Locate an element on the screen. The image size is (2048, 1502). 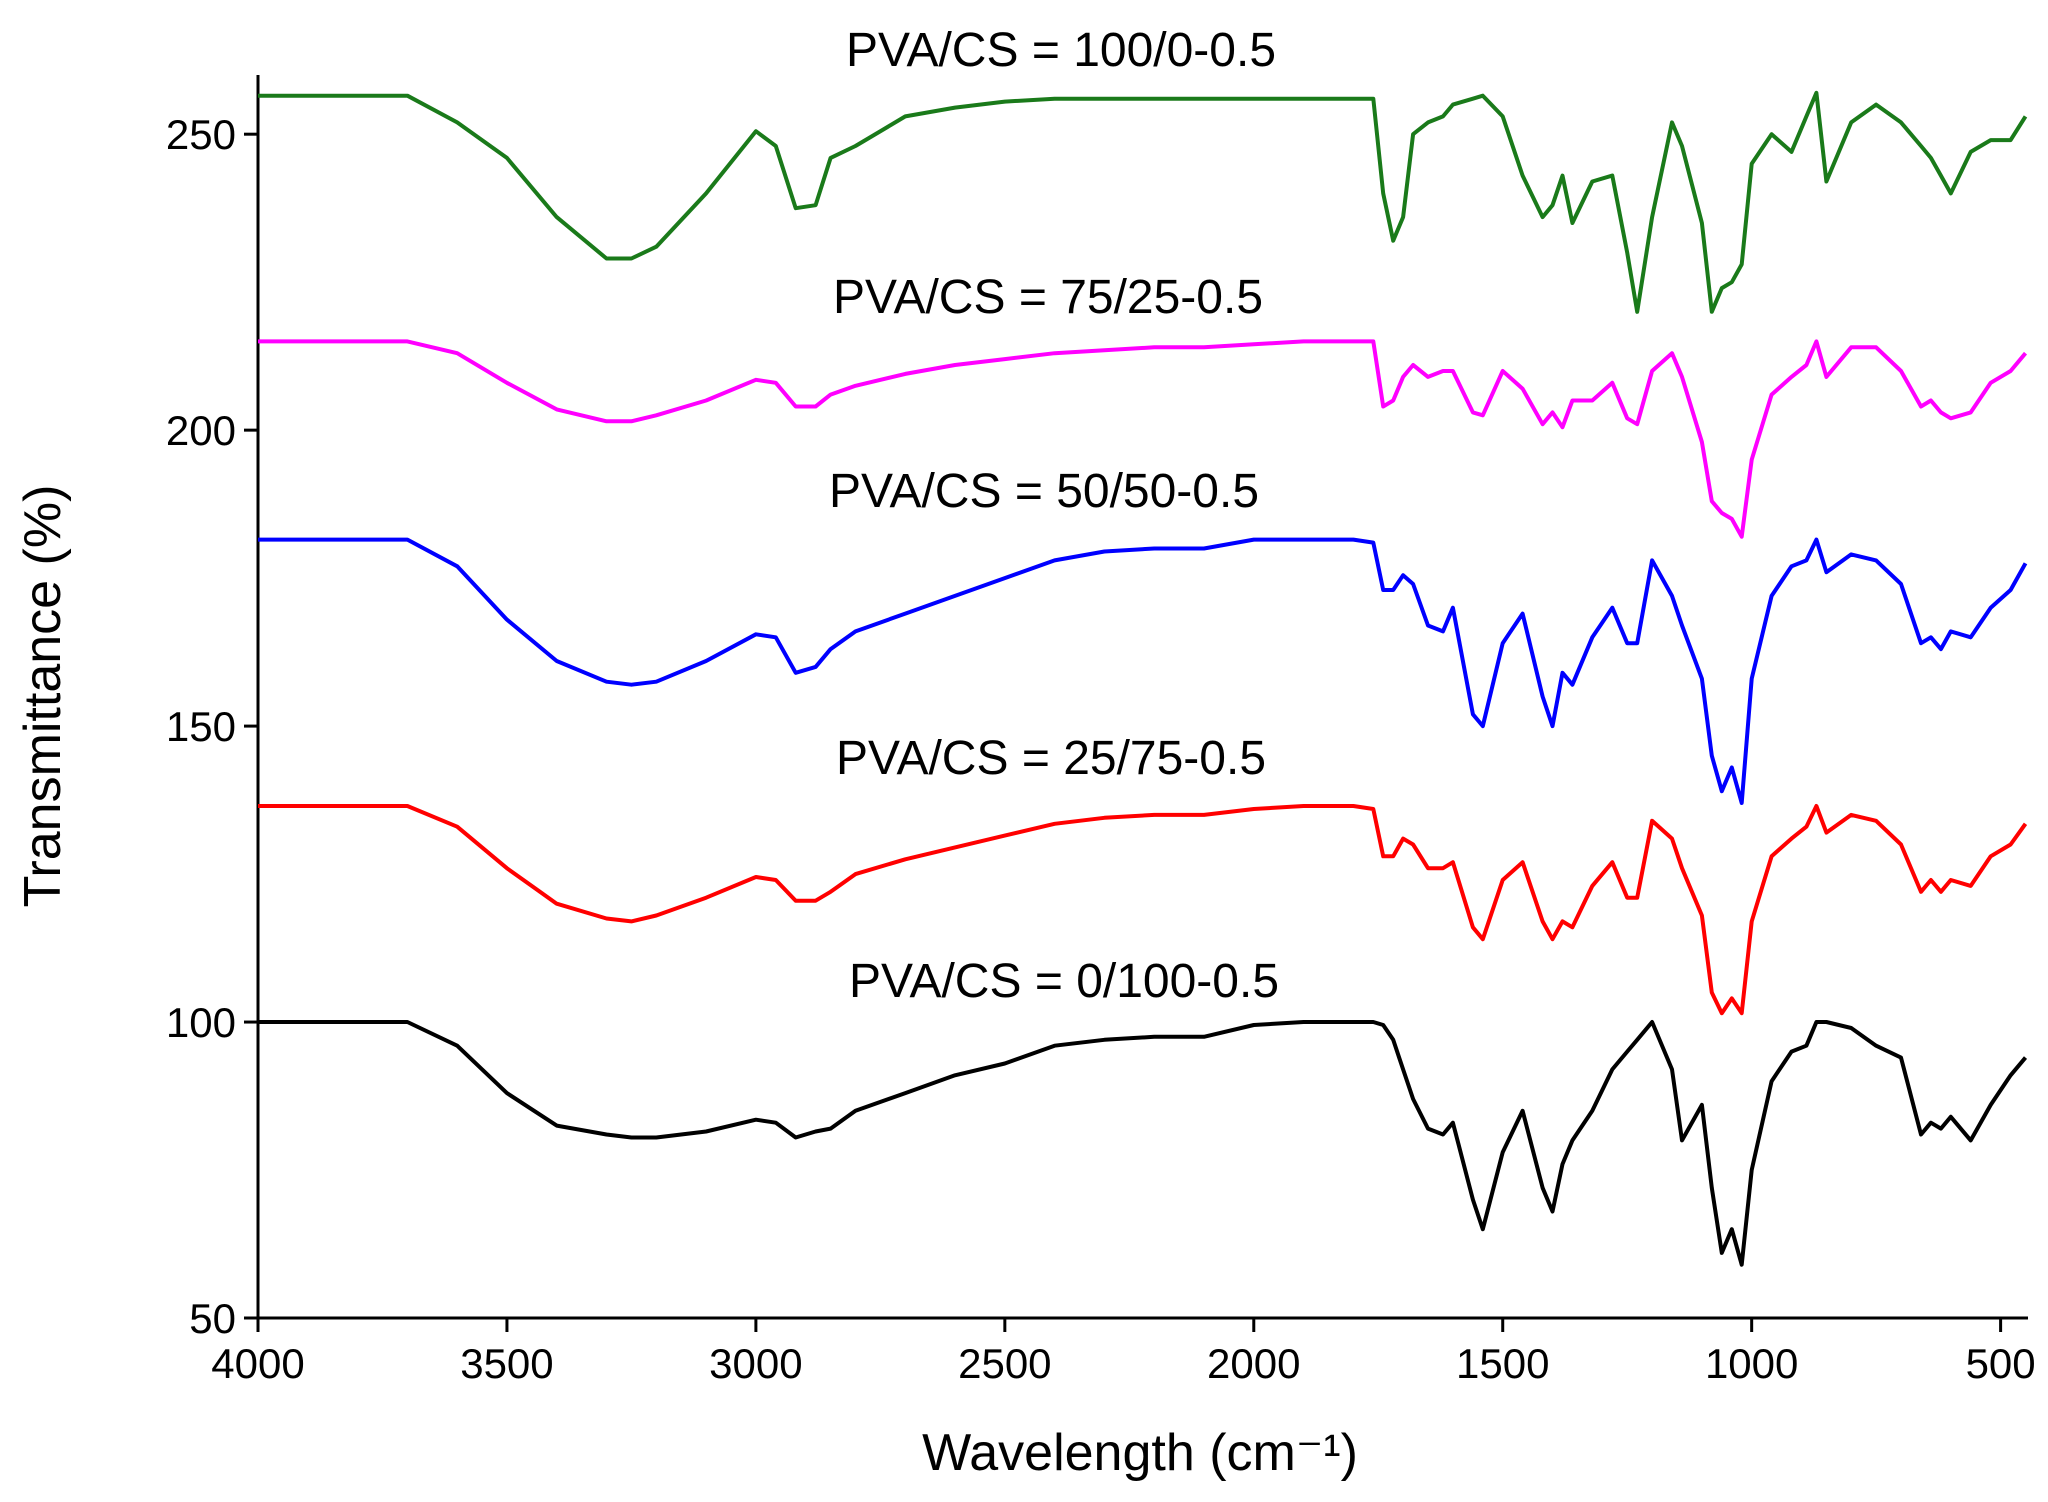
y-axis-label: Transmittance (%) is located at coordinates (43, 696).